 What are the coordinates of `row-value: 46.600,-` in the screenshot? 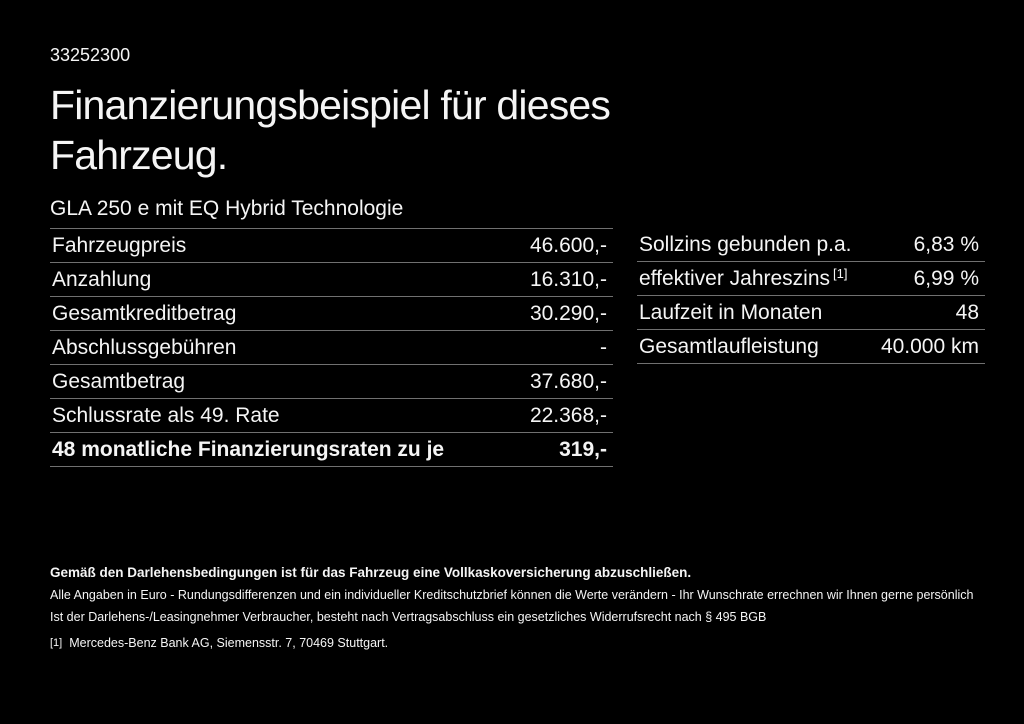 It's located at (568, 245).